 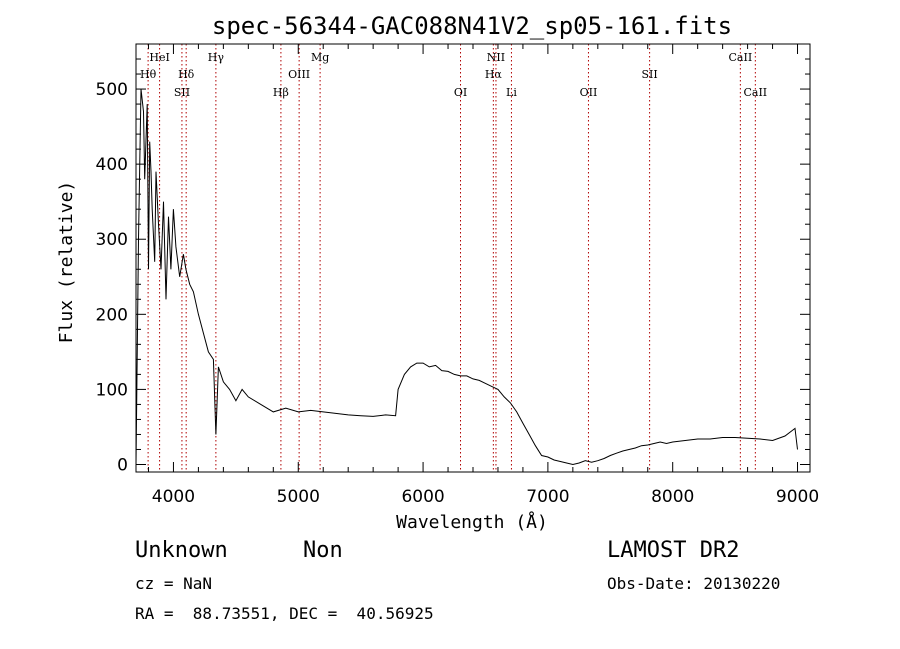 What do you see at coordinates (797, 497) in the screenshot?
I see `x-tick-label: 9000` at bounding box center [797, 497].